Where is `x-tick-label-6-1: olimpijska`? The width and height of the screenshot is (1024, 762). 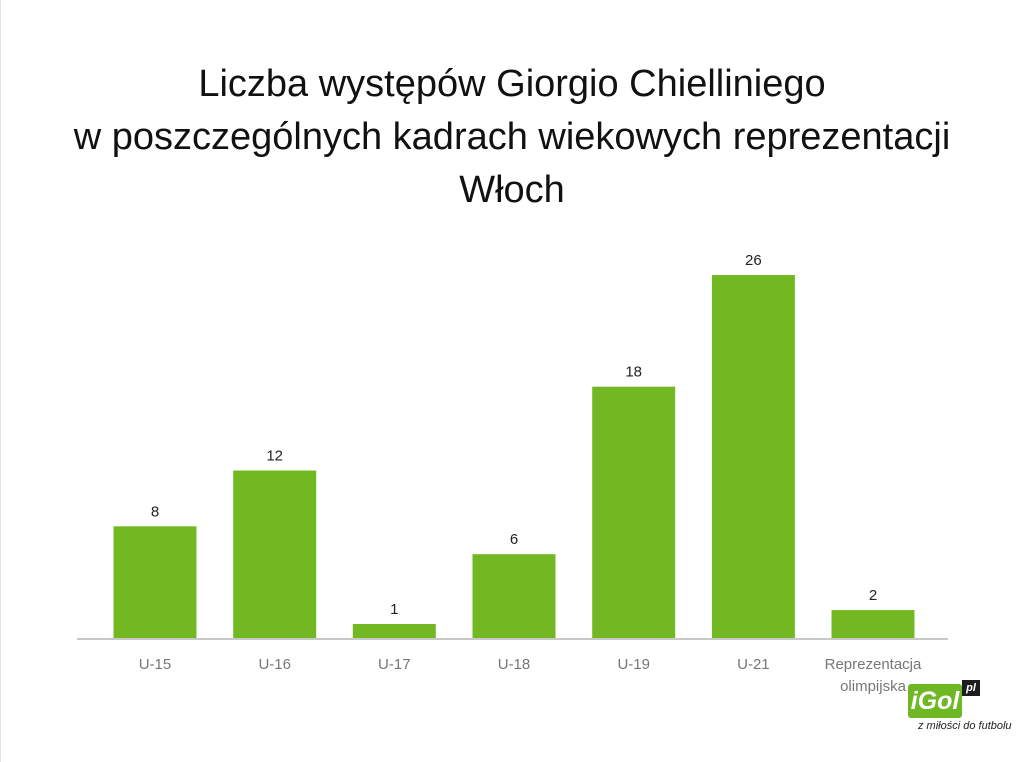
x-tick-label-6-1: olimpijska is located at coordinates (873, 686).